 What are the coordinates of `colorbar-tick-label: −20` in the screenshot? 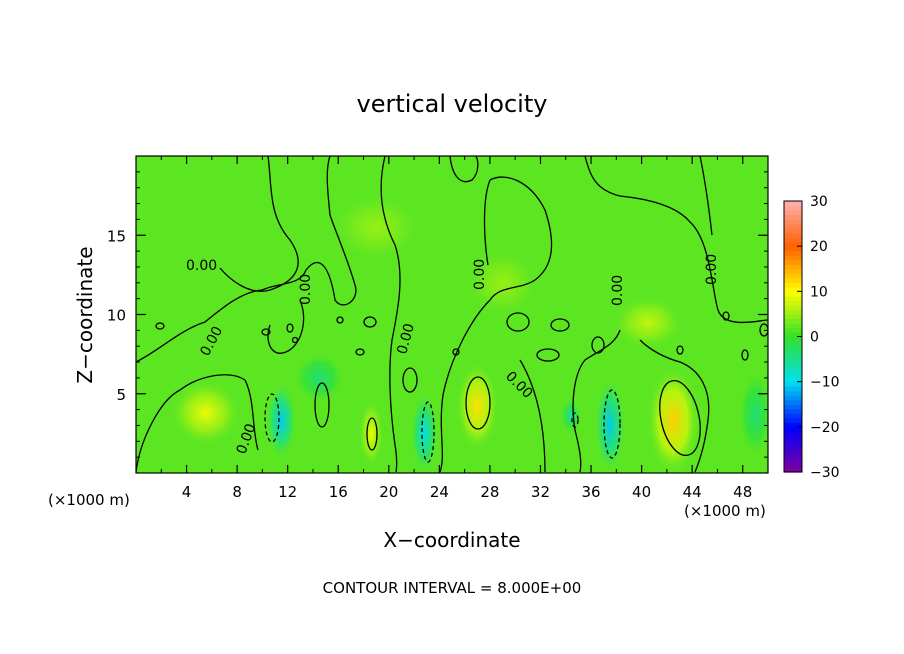 It's located at (825, 428).